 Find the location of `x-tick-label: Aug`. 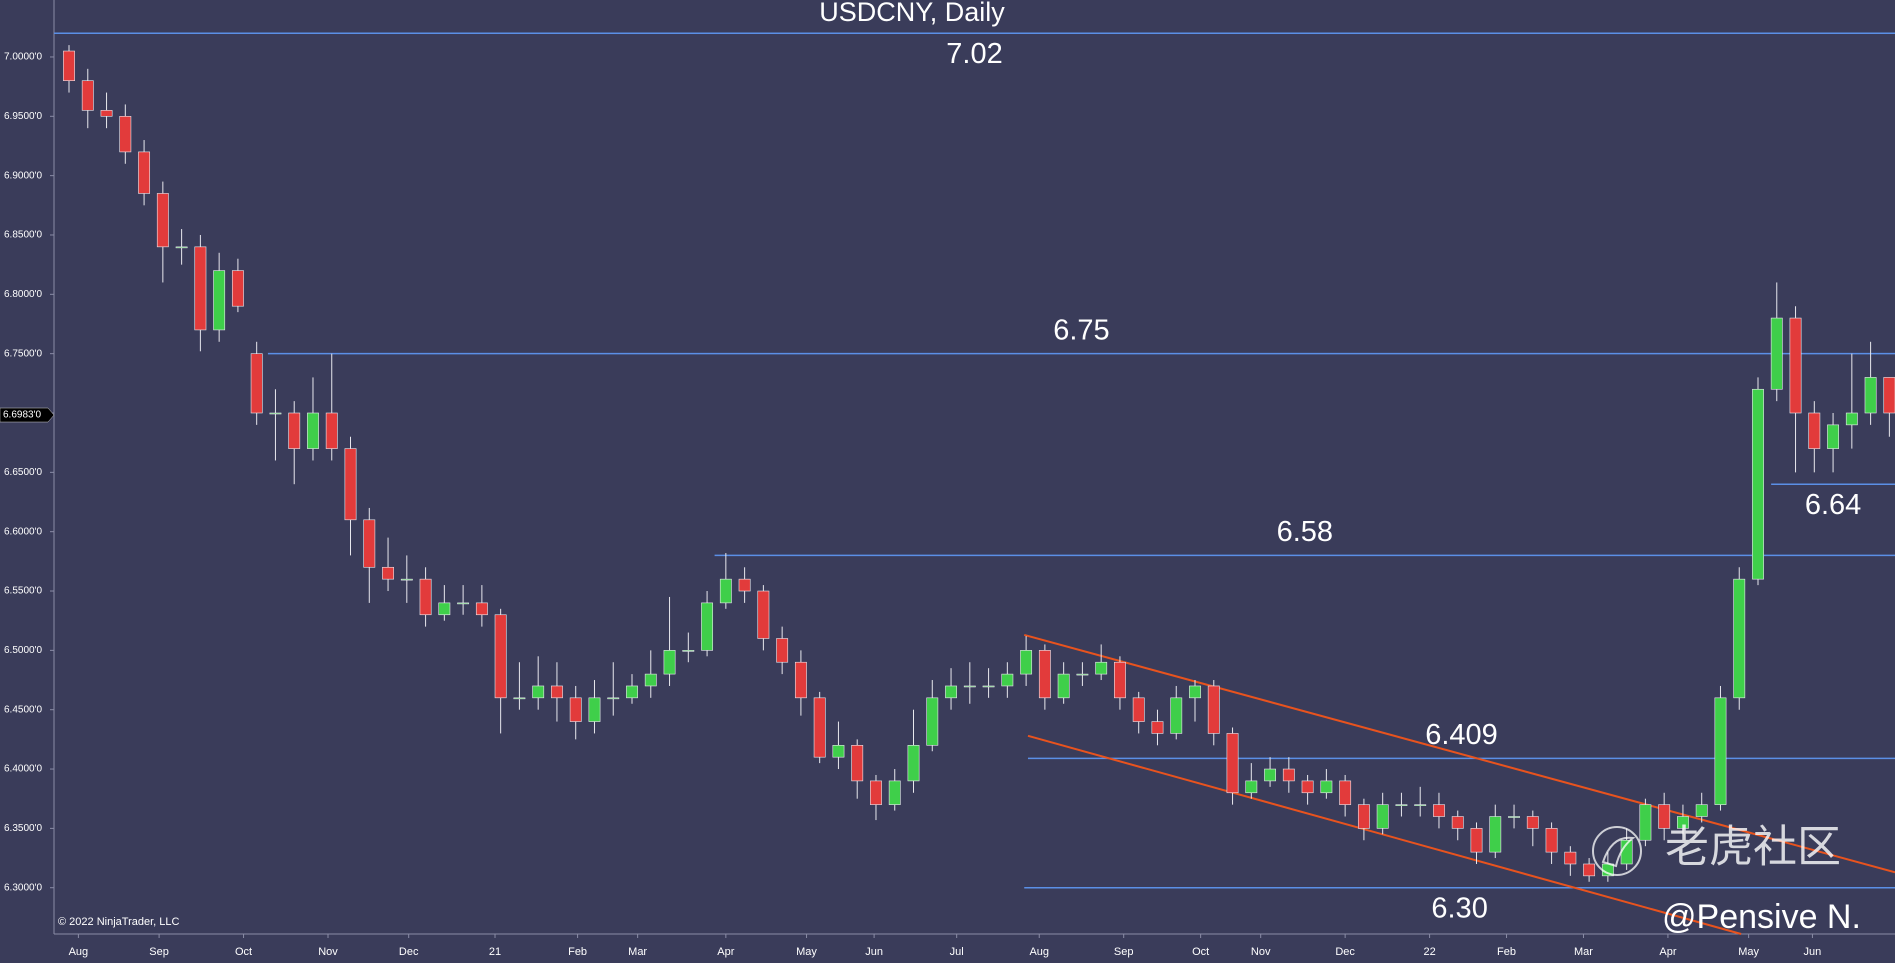

x-tick-label: Aug is located at coordinates (79, 952).